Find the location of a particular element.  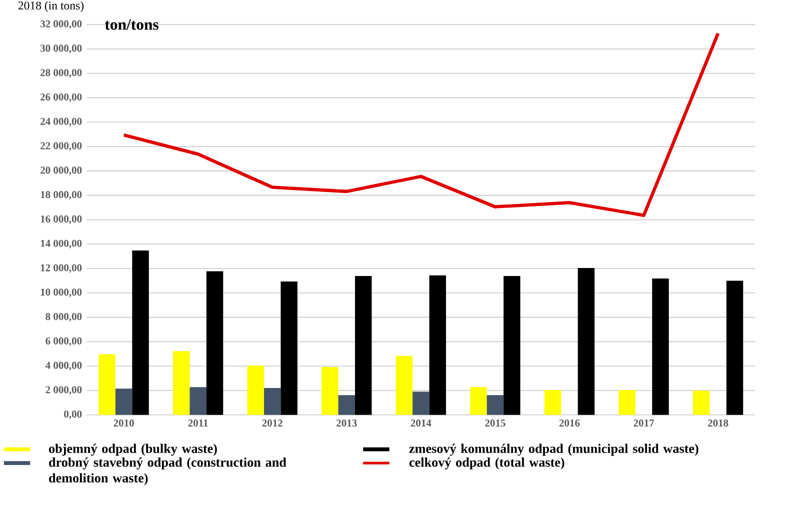

y-tick-label: 22 000,00 is located at coordinates (61, 146).